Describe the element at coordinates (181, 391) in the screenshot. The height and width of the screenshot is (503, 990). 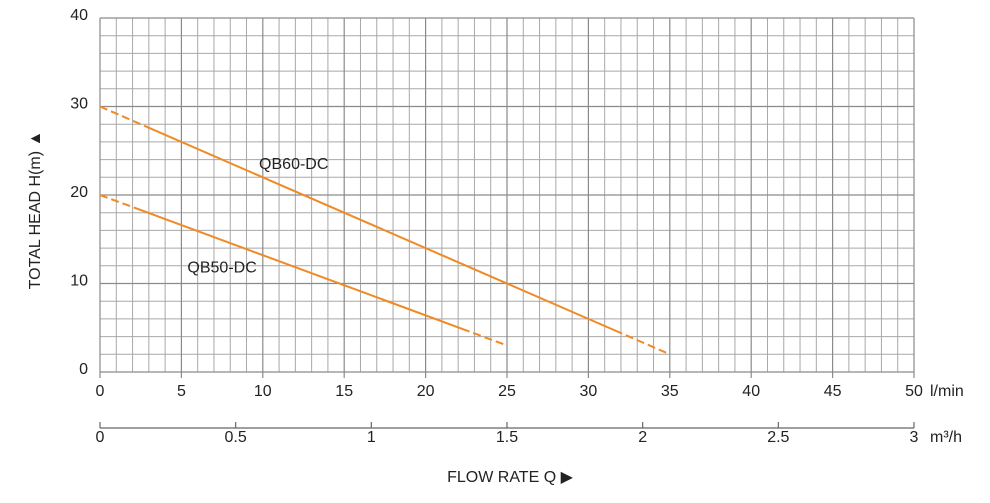
I see `x-tick-label: 5` at that location.